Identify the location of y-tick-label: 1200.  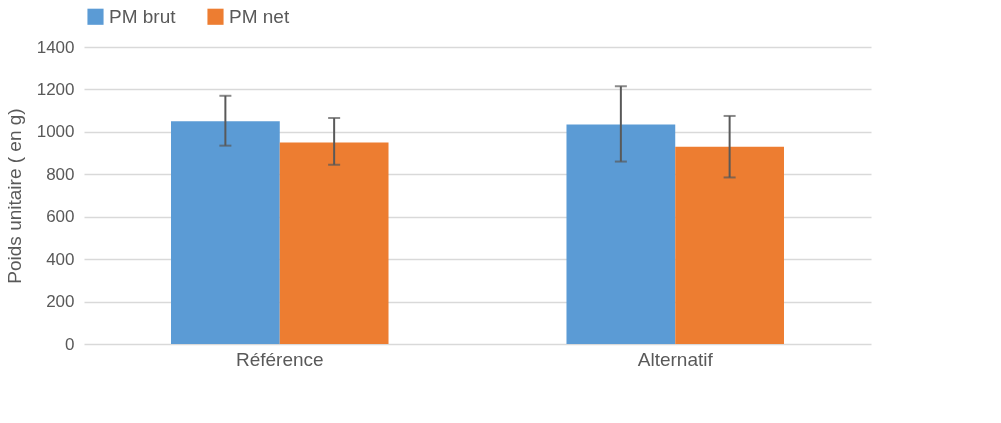
(55, 89).